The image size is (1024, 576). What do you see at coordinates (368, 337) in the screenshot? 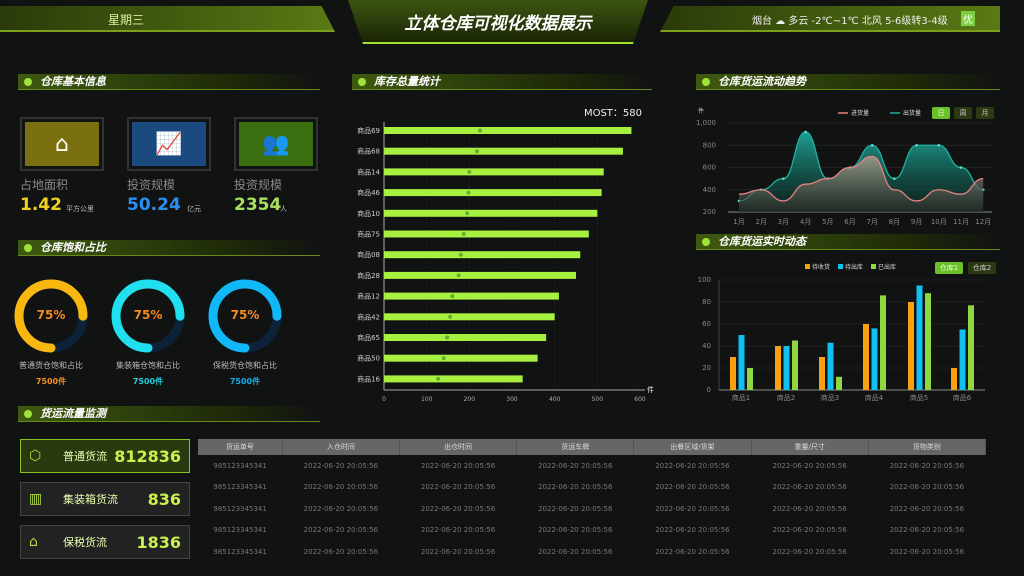
I see `category-label: 商品65` at bounding box center [368, 337].